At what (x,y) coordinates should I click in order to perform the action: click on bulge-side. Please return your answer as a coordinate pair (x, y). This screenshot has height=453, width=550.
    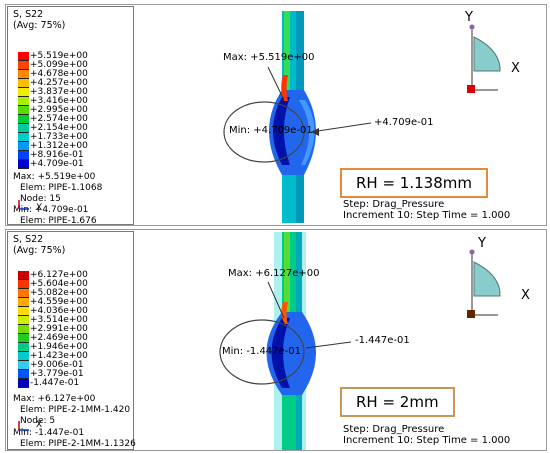
    Looking at the image, I should click on (307, 132).